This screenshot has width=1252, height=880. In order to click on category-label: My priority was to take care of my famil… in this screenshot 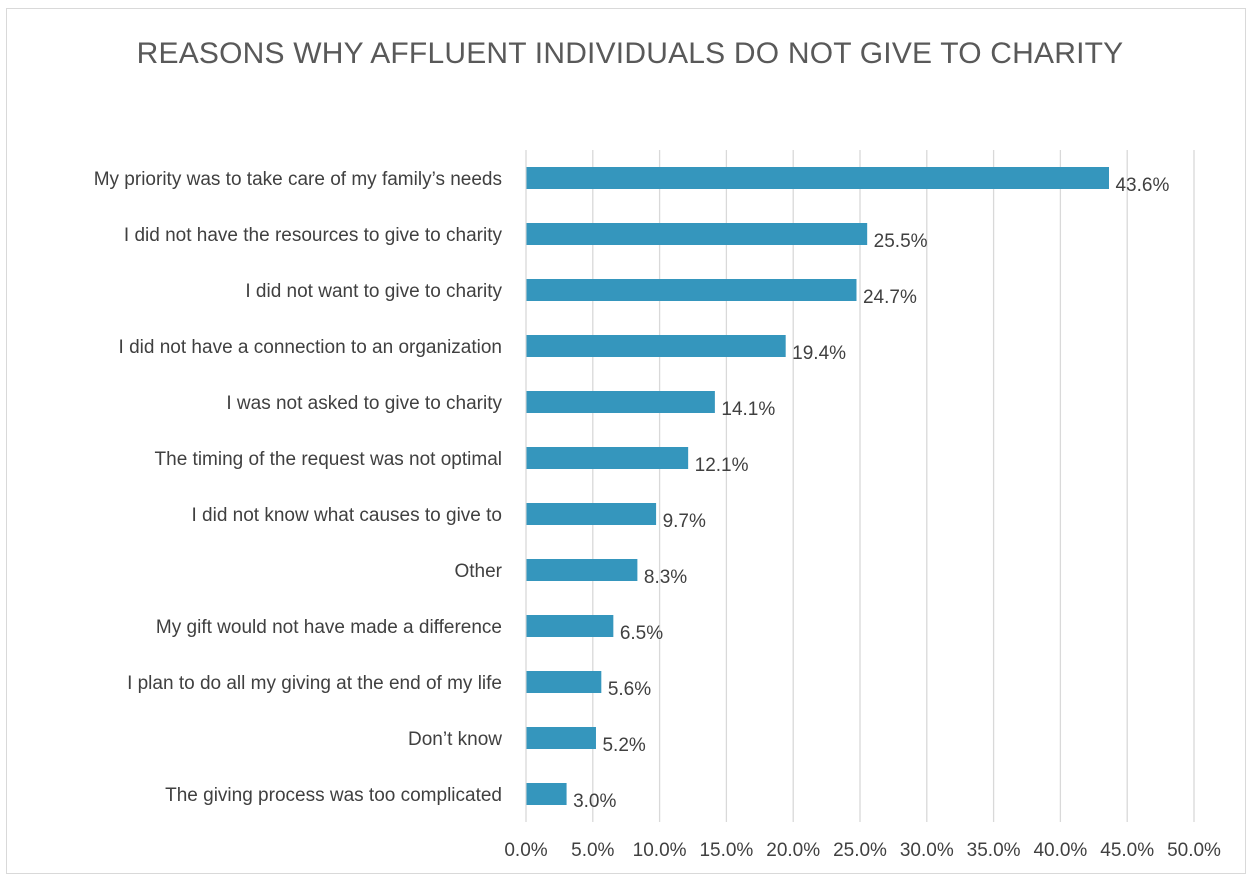, I will do `click(298, 179)`.